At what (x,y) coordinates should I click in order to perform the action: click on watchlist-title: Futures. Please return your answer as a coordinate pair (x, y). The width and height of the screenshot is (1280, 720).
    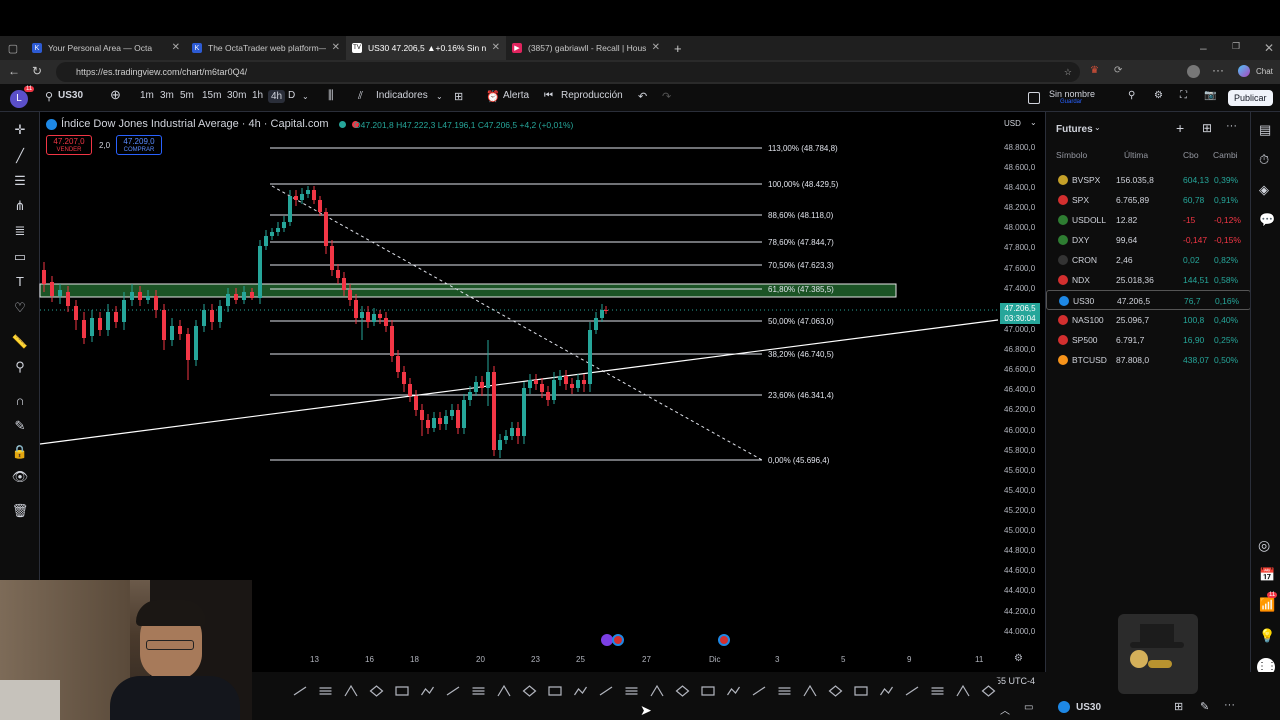
    Looking at the image, I should click on (1074, 129).